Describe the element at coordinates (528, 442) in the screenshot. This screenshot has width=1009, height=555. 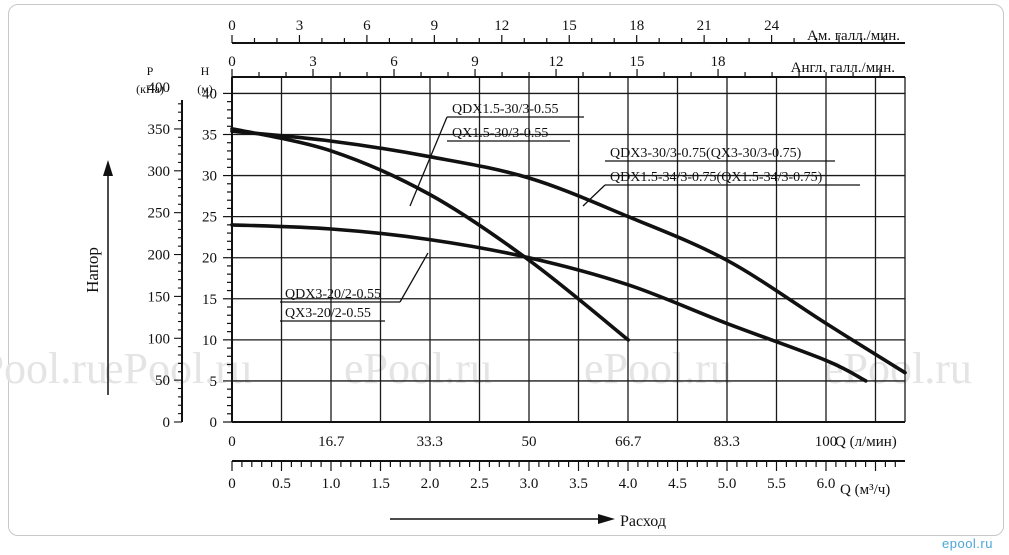
I see `x-tick-label-50: 50` at that location.